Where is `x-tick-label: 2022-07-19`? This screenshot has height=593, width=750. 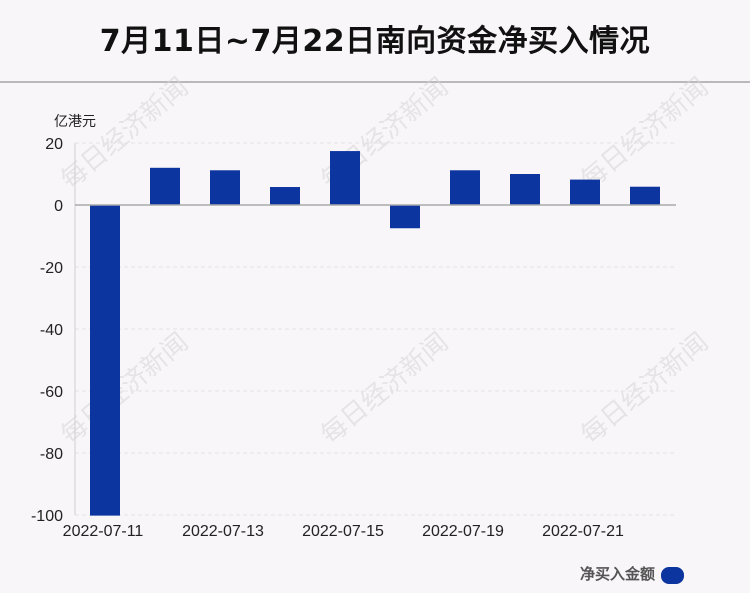 x-tick-label: 2022-07-19 is located at coordinates (463, 531).